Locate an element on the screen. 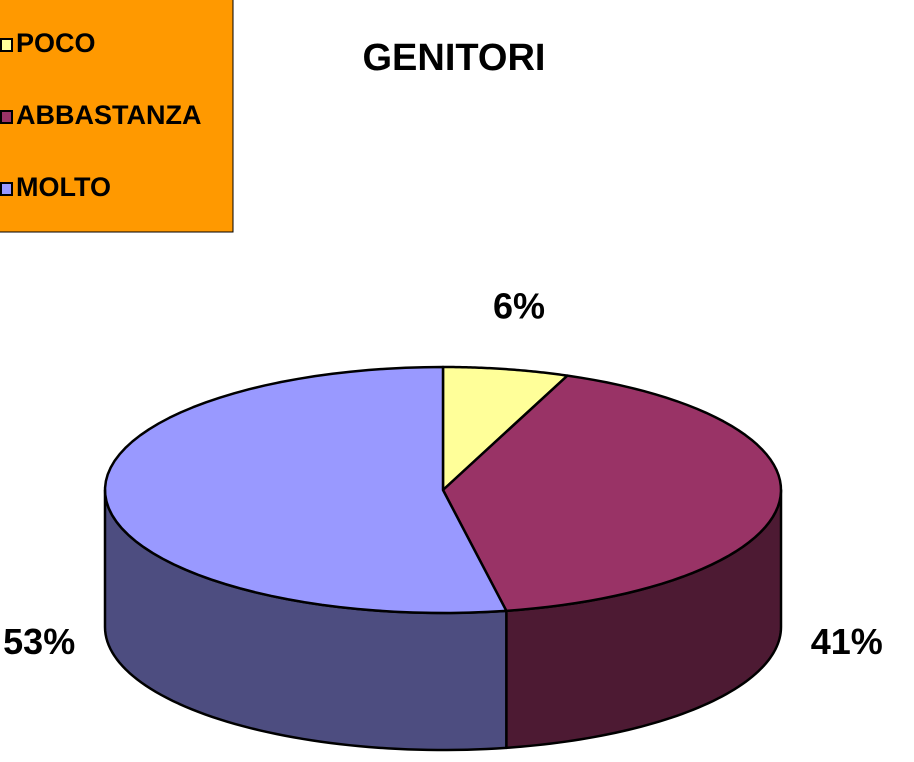 Image resolution: width=914 pixels, height=762 pixels. chart-title: GENITORI is located at coordinates (454, 58).